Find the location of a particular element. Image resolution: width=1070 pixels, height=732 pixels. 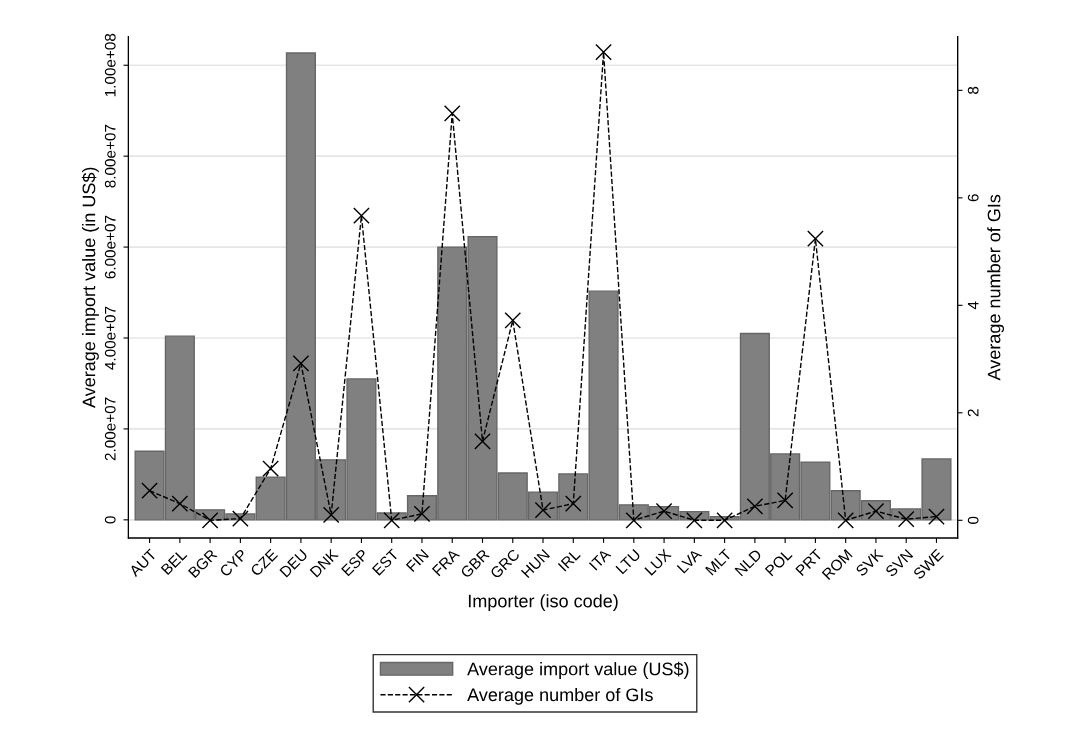

y2-tick-label: 2 is located at coordinates (973, 413).